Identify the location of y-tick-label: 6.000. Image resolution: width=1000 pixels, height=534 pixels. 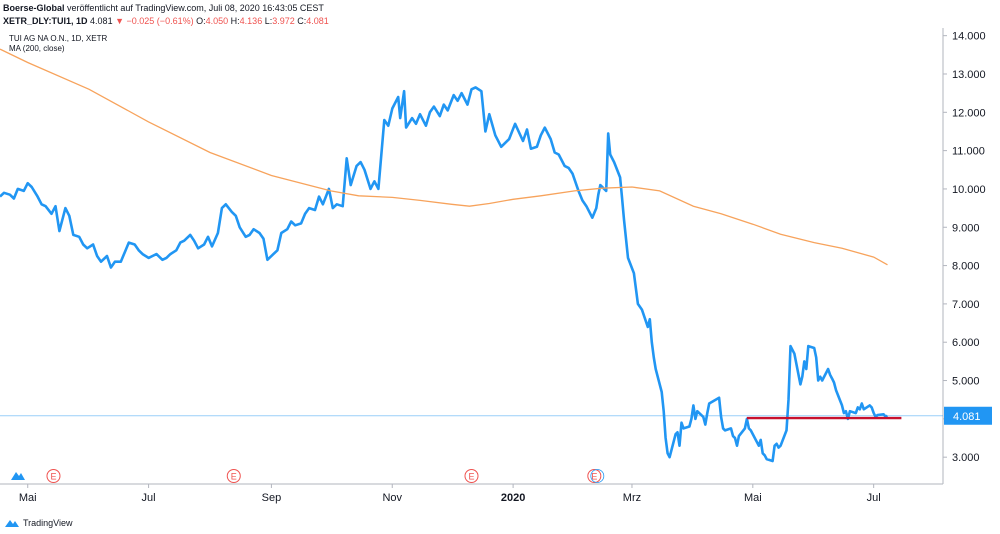
(966, 343).